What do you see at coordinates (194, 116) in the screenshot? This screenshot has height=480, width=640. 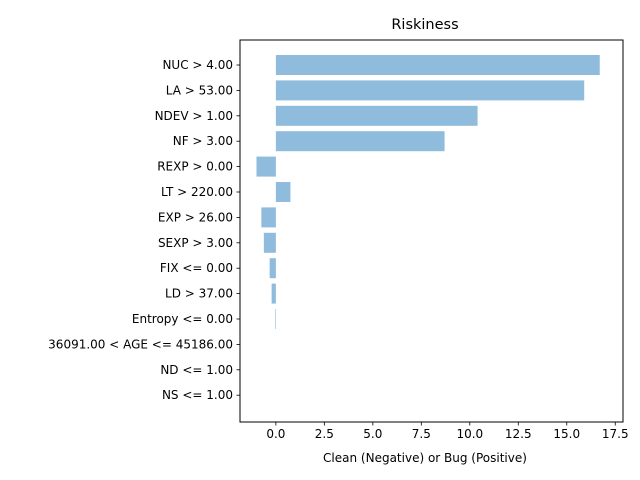 I see `y-tick-label: NDEV > 1.00` at bounding box center [194, 116].